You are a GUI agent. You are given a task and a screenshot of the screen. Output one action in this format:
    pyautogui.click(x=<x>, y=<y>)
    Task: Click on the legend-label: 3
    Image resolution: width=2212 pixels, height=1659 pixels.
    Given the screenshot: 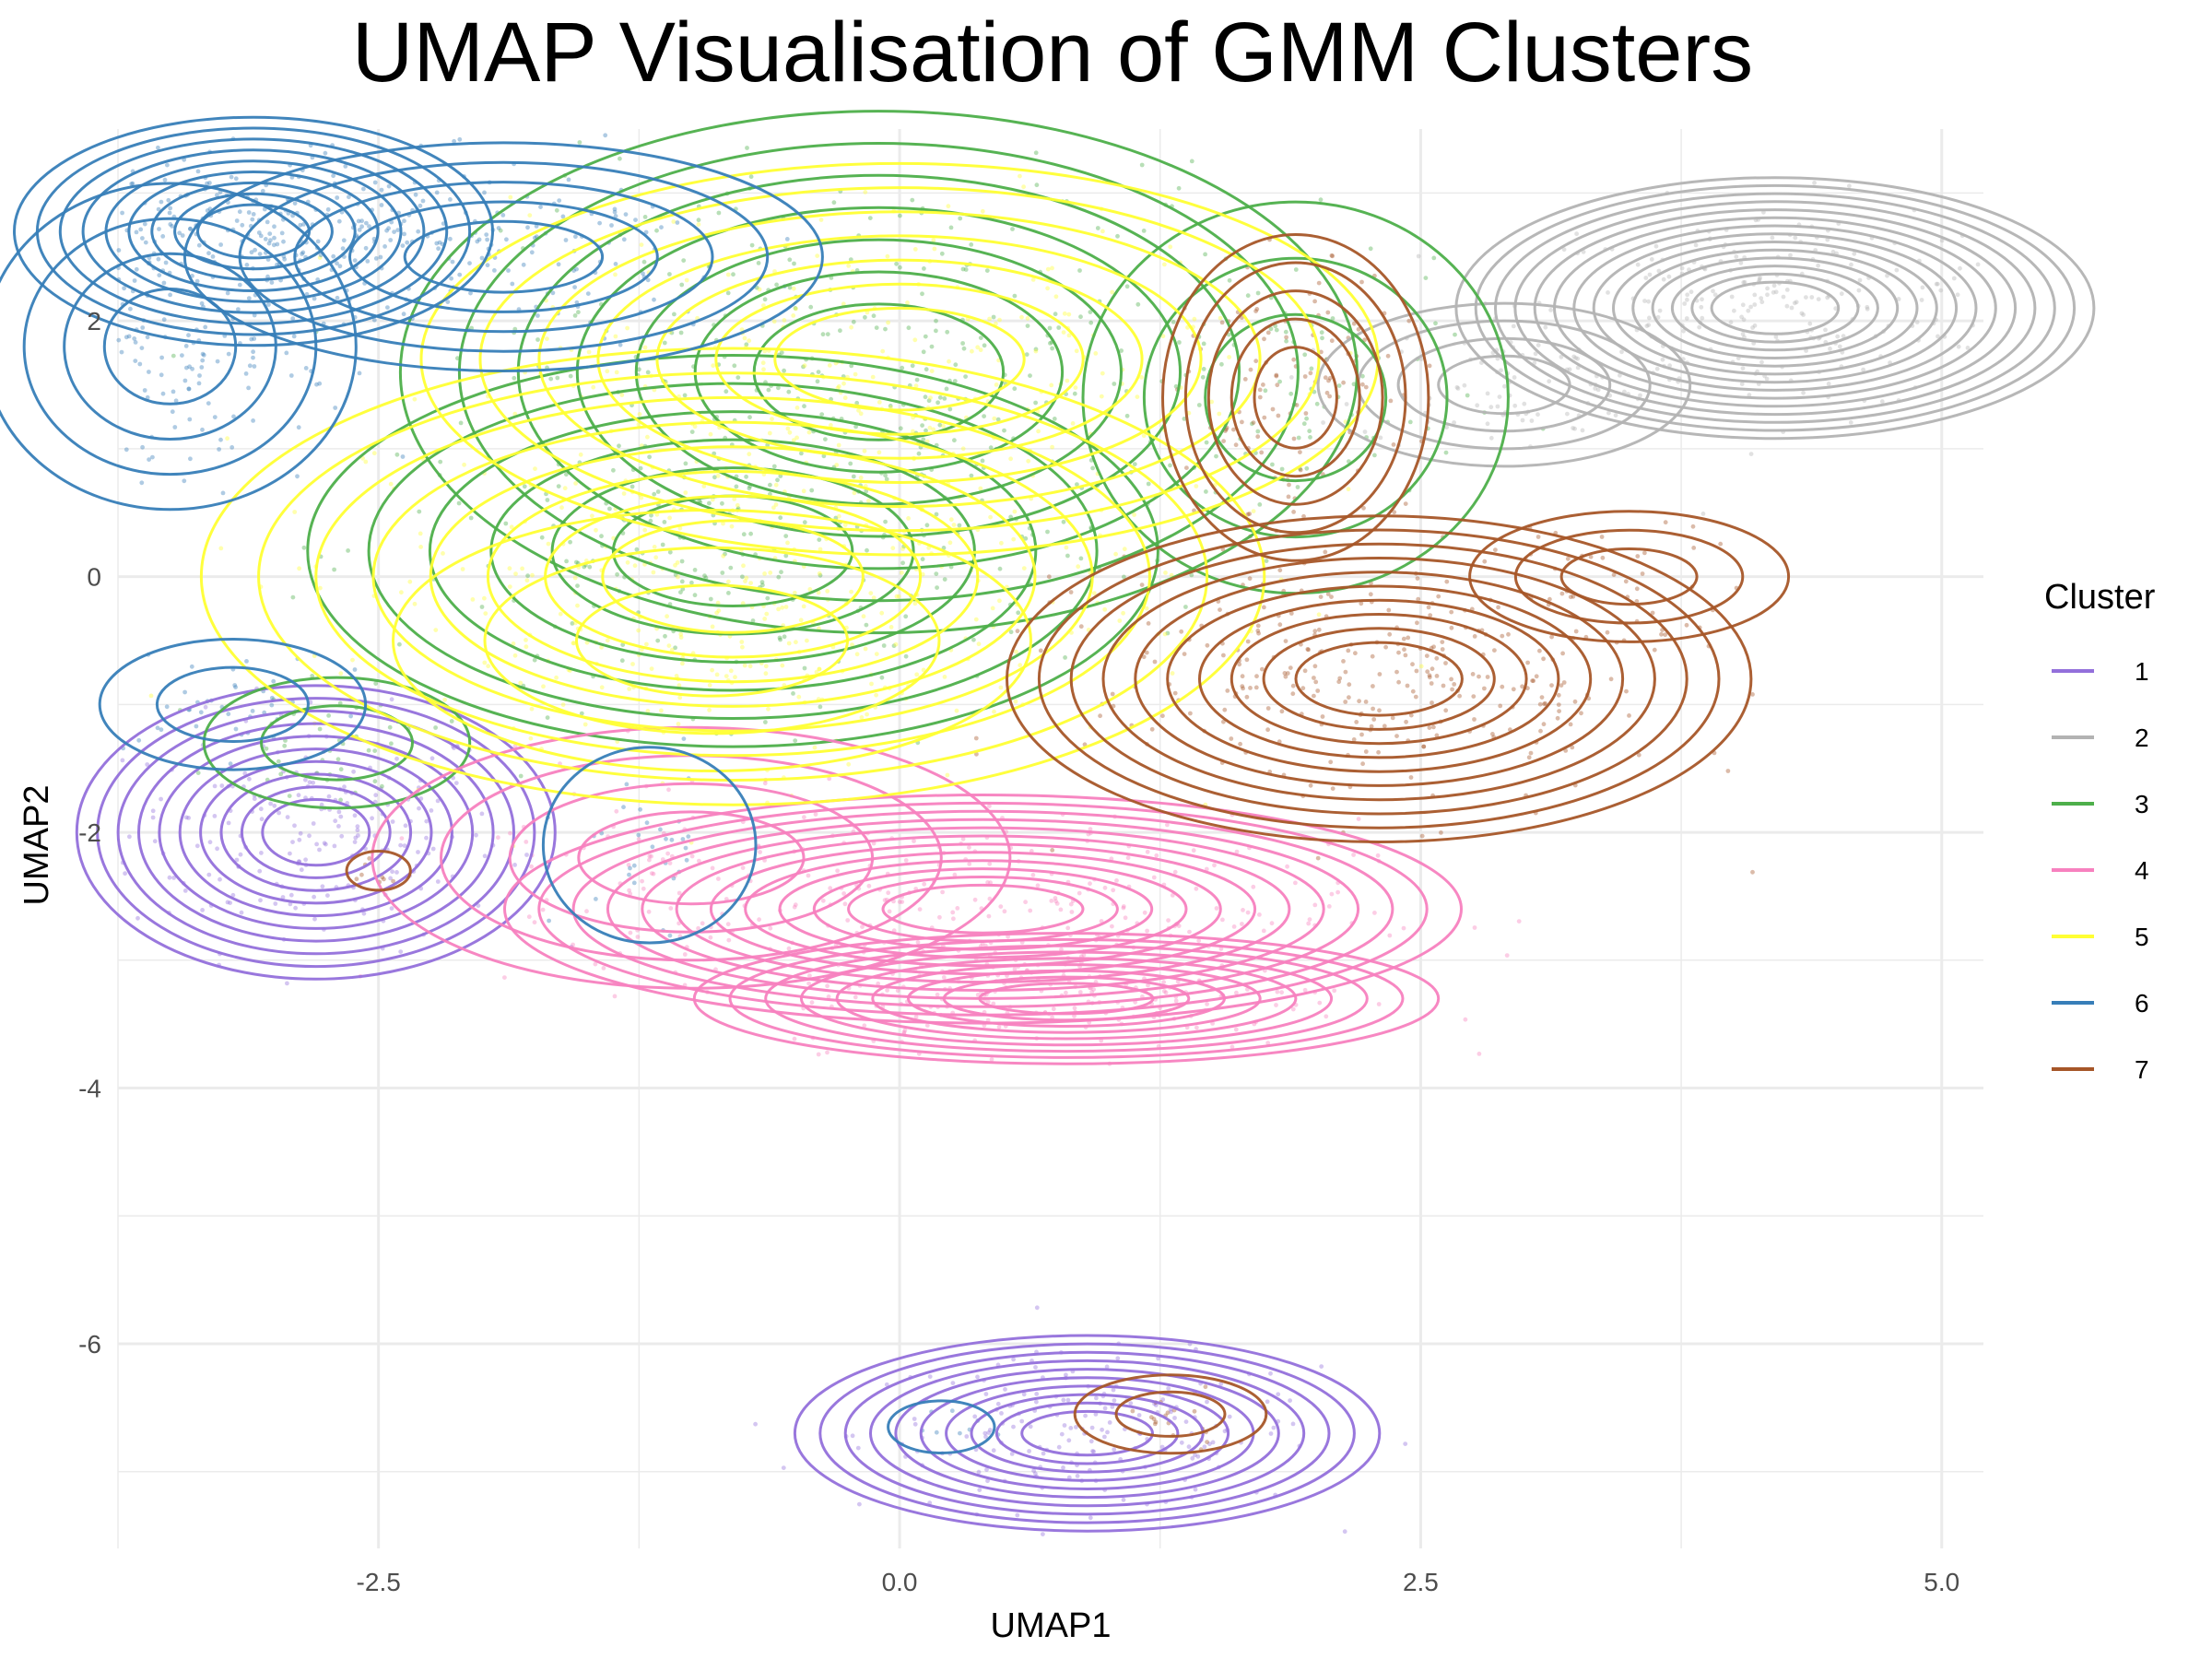 What is the action you would take?
    pyautogui.click(x=2142, y=804)
    